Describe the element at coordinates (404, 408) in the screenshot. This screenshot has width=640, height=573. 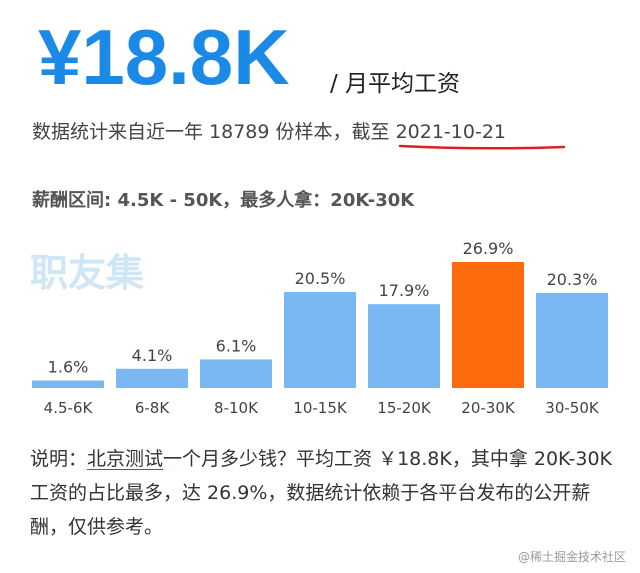
I see `category-label-15-20K: 15-20K` at that location.